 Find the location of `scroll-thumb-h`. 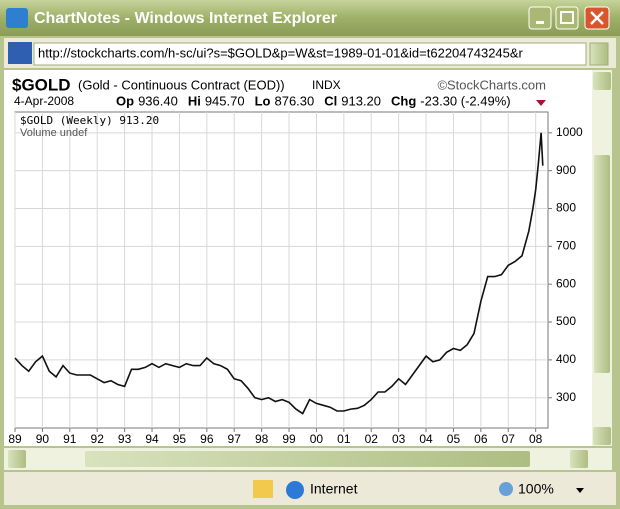

scroll-thumb-h is located at coordinates (307, 459).